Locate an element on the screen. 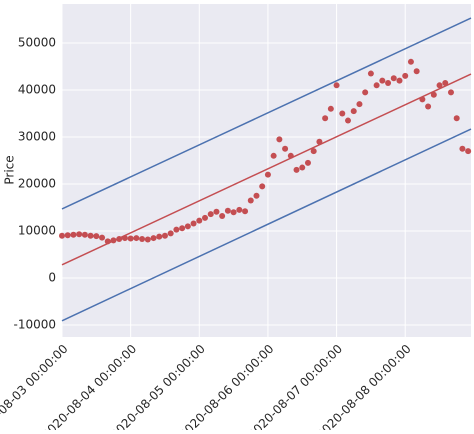  y-tick-label: -10000 is located at coordinates (34, 325).